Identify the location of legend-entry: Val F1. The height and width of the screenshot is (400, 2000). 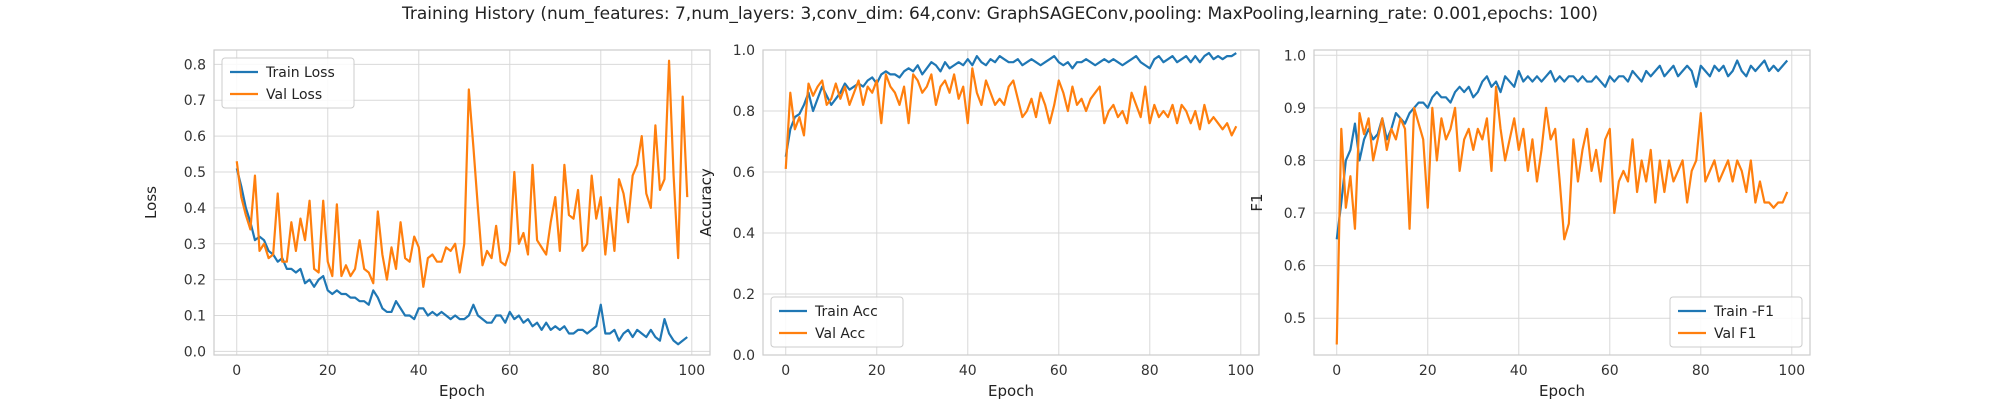
(1735, 334).